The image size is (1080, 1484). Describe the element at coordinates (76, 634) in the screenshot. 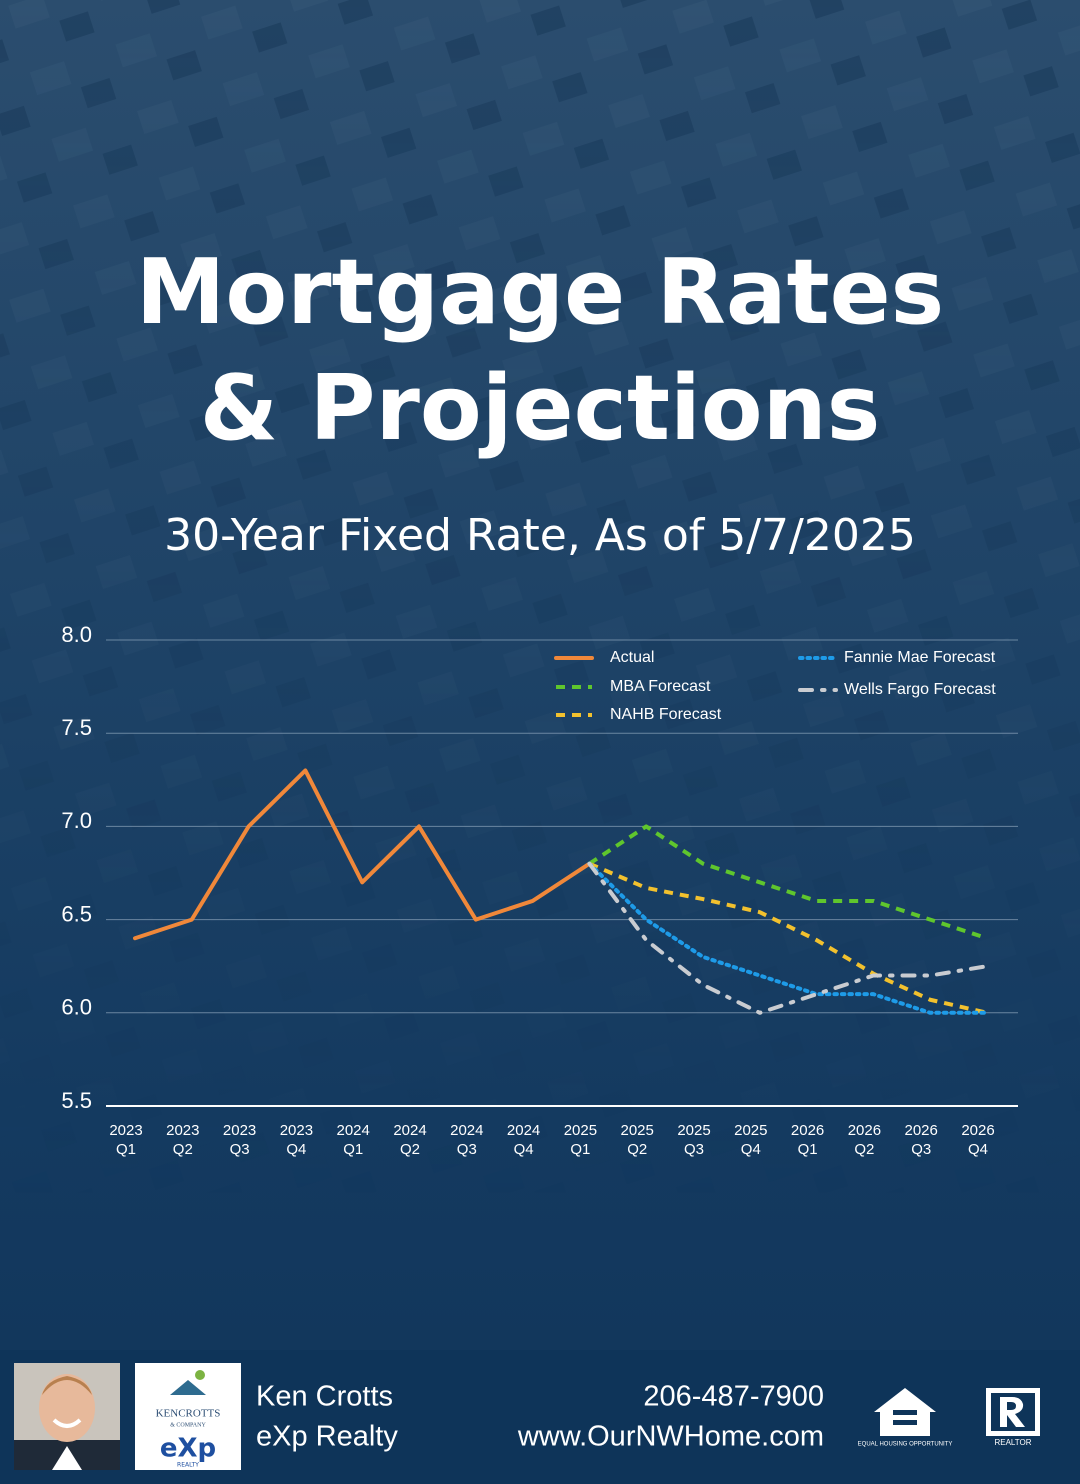

I see `y-tick-label: 8.0` at that location.